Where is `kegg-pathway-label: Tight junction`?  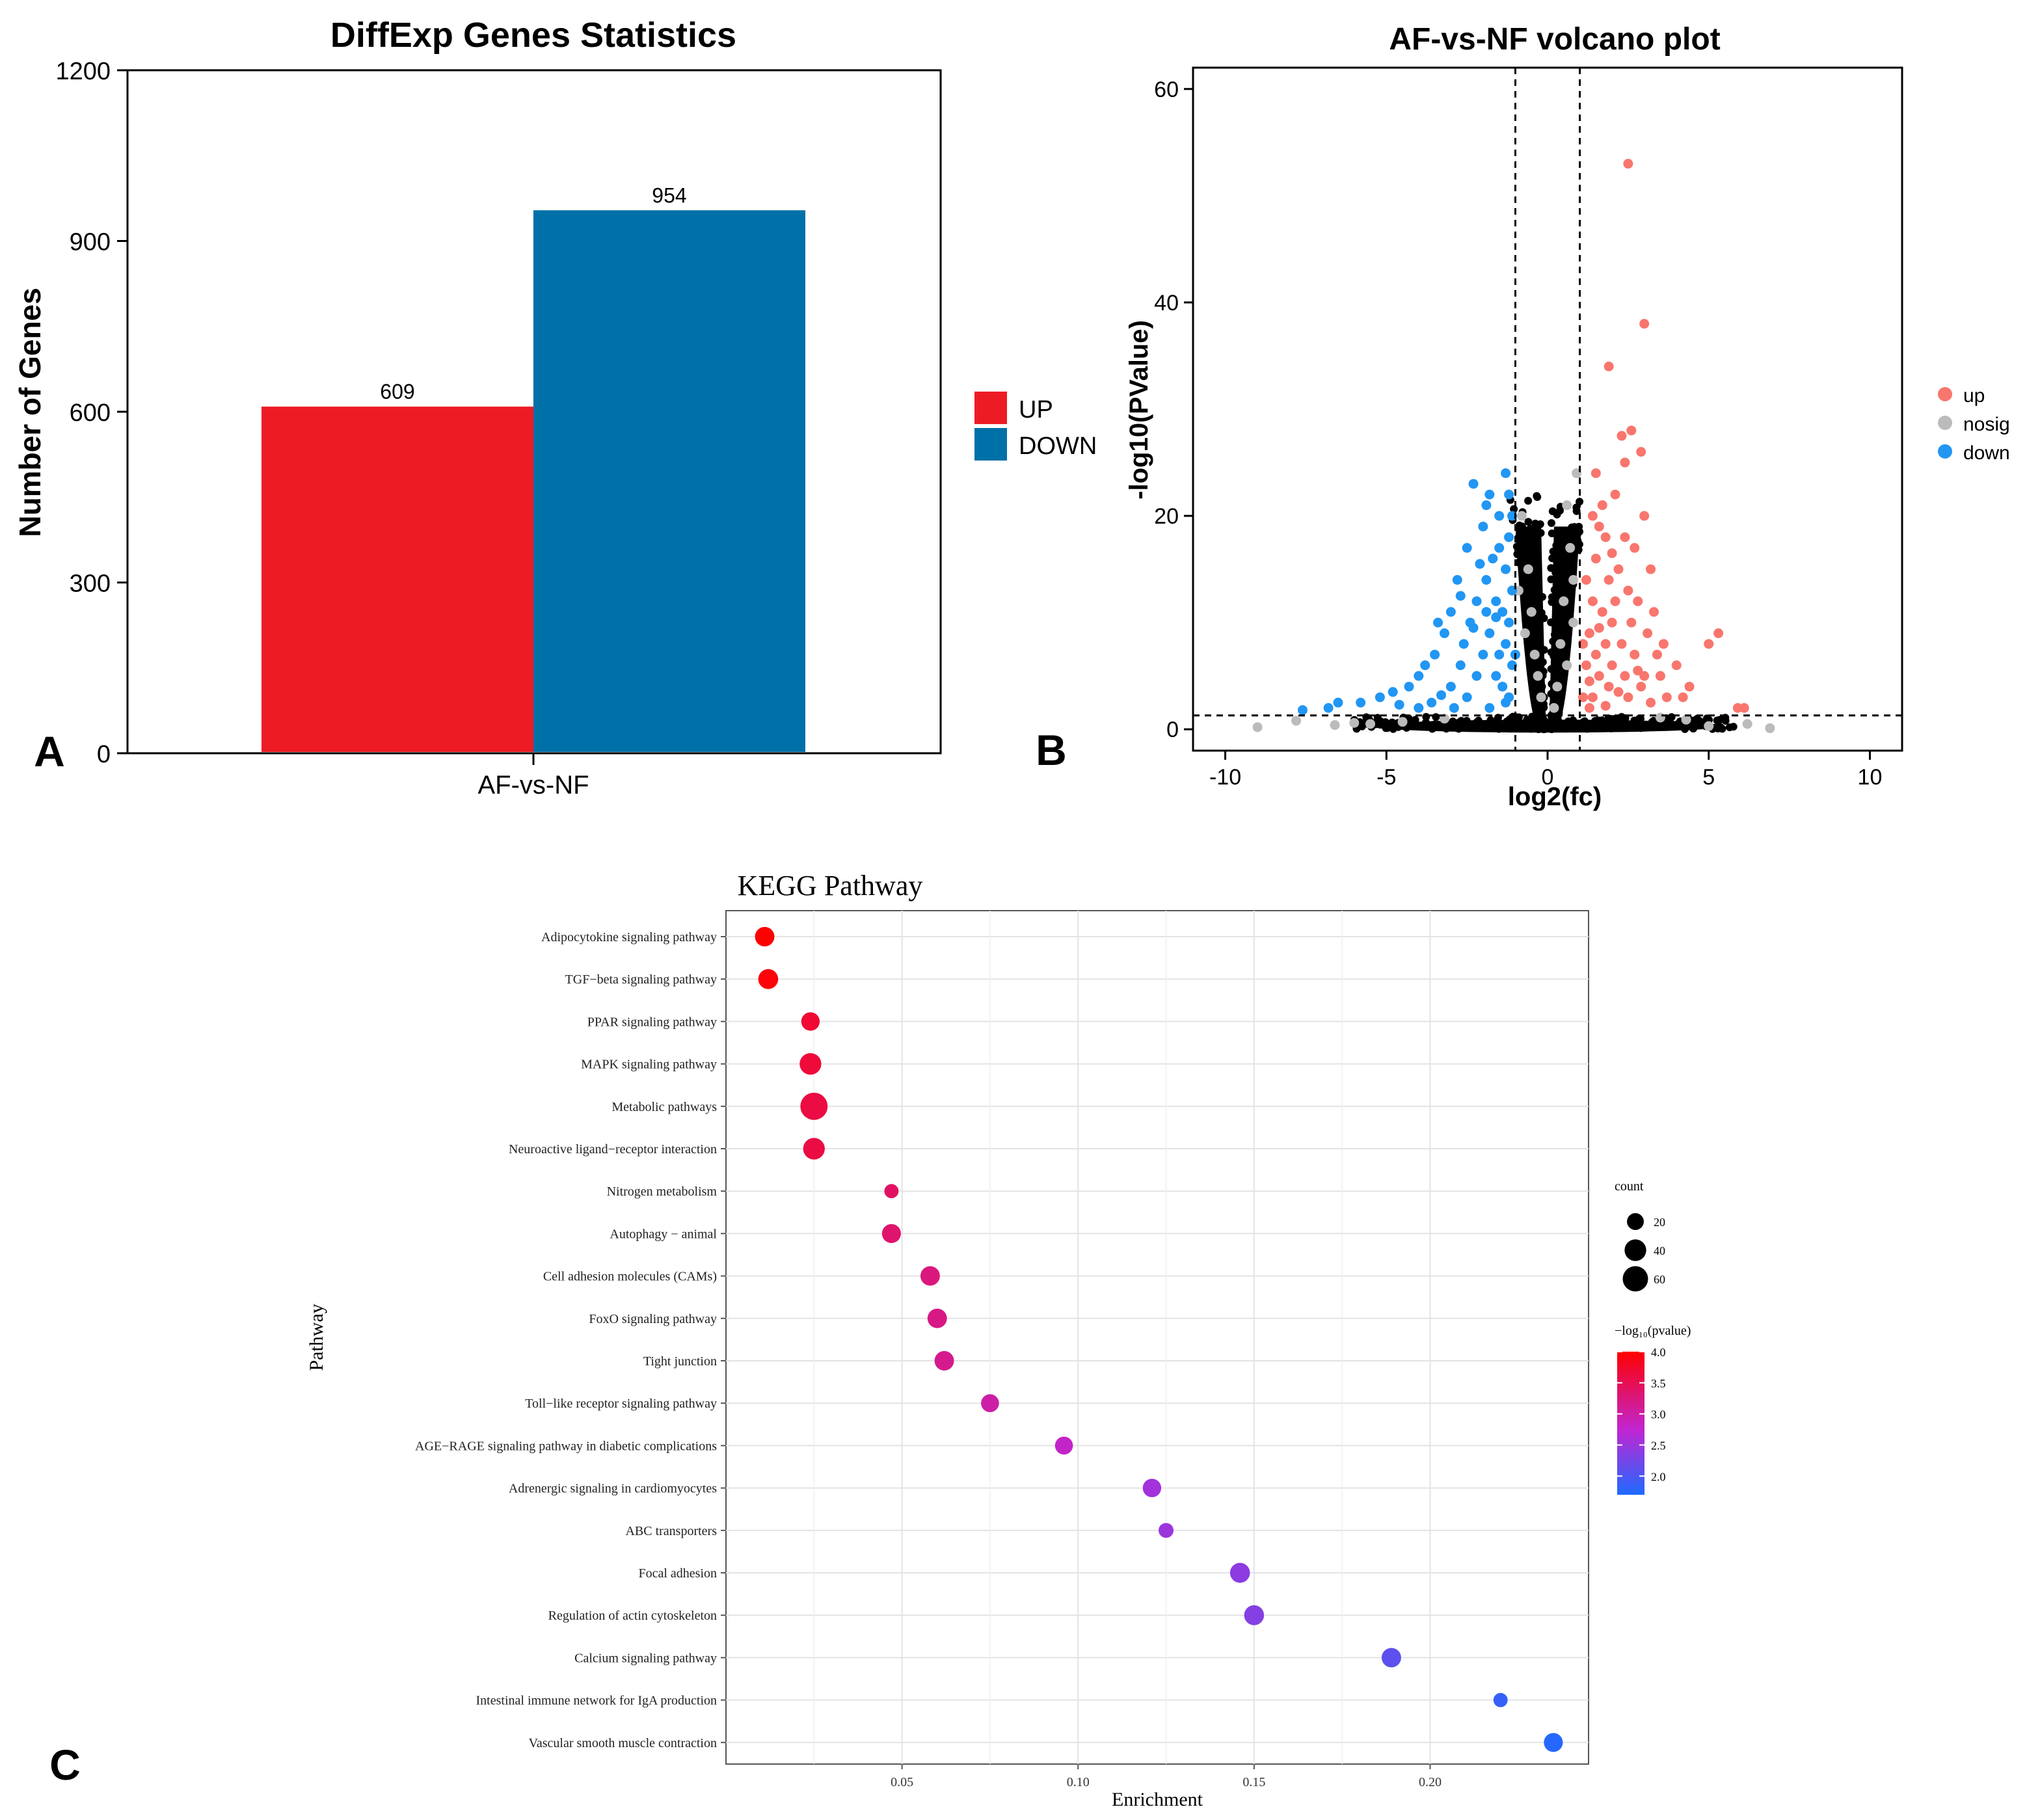 kegg-pathway-label: Tight junction is located at coordinates (680, 1361).